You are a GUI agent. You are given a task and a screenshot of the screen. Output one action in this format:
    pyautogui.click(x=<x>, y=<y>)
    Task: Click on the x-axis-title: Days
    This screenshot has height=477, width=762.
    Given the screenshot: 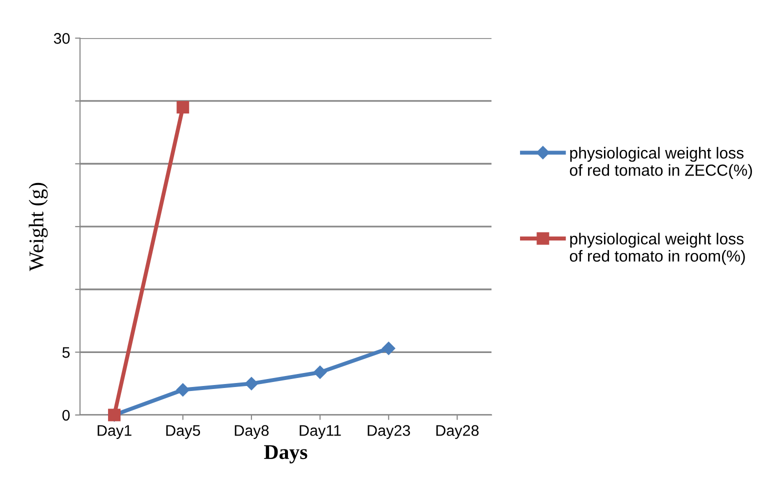 What is the action you would take?
    pyautogui.click(x=286, y=454)
    